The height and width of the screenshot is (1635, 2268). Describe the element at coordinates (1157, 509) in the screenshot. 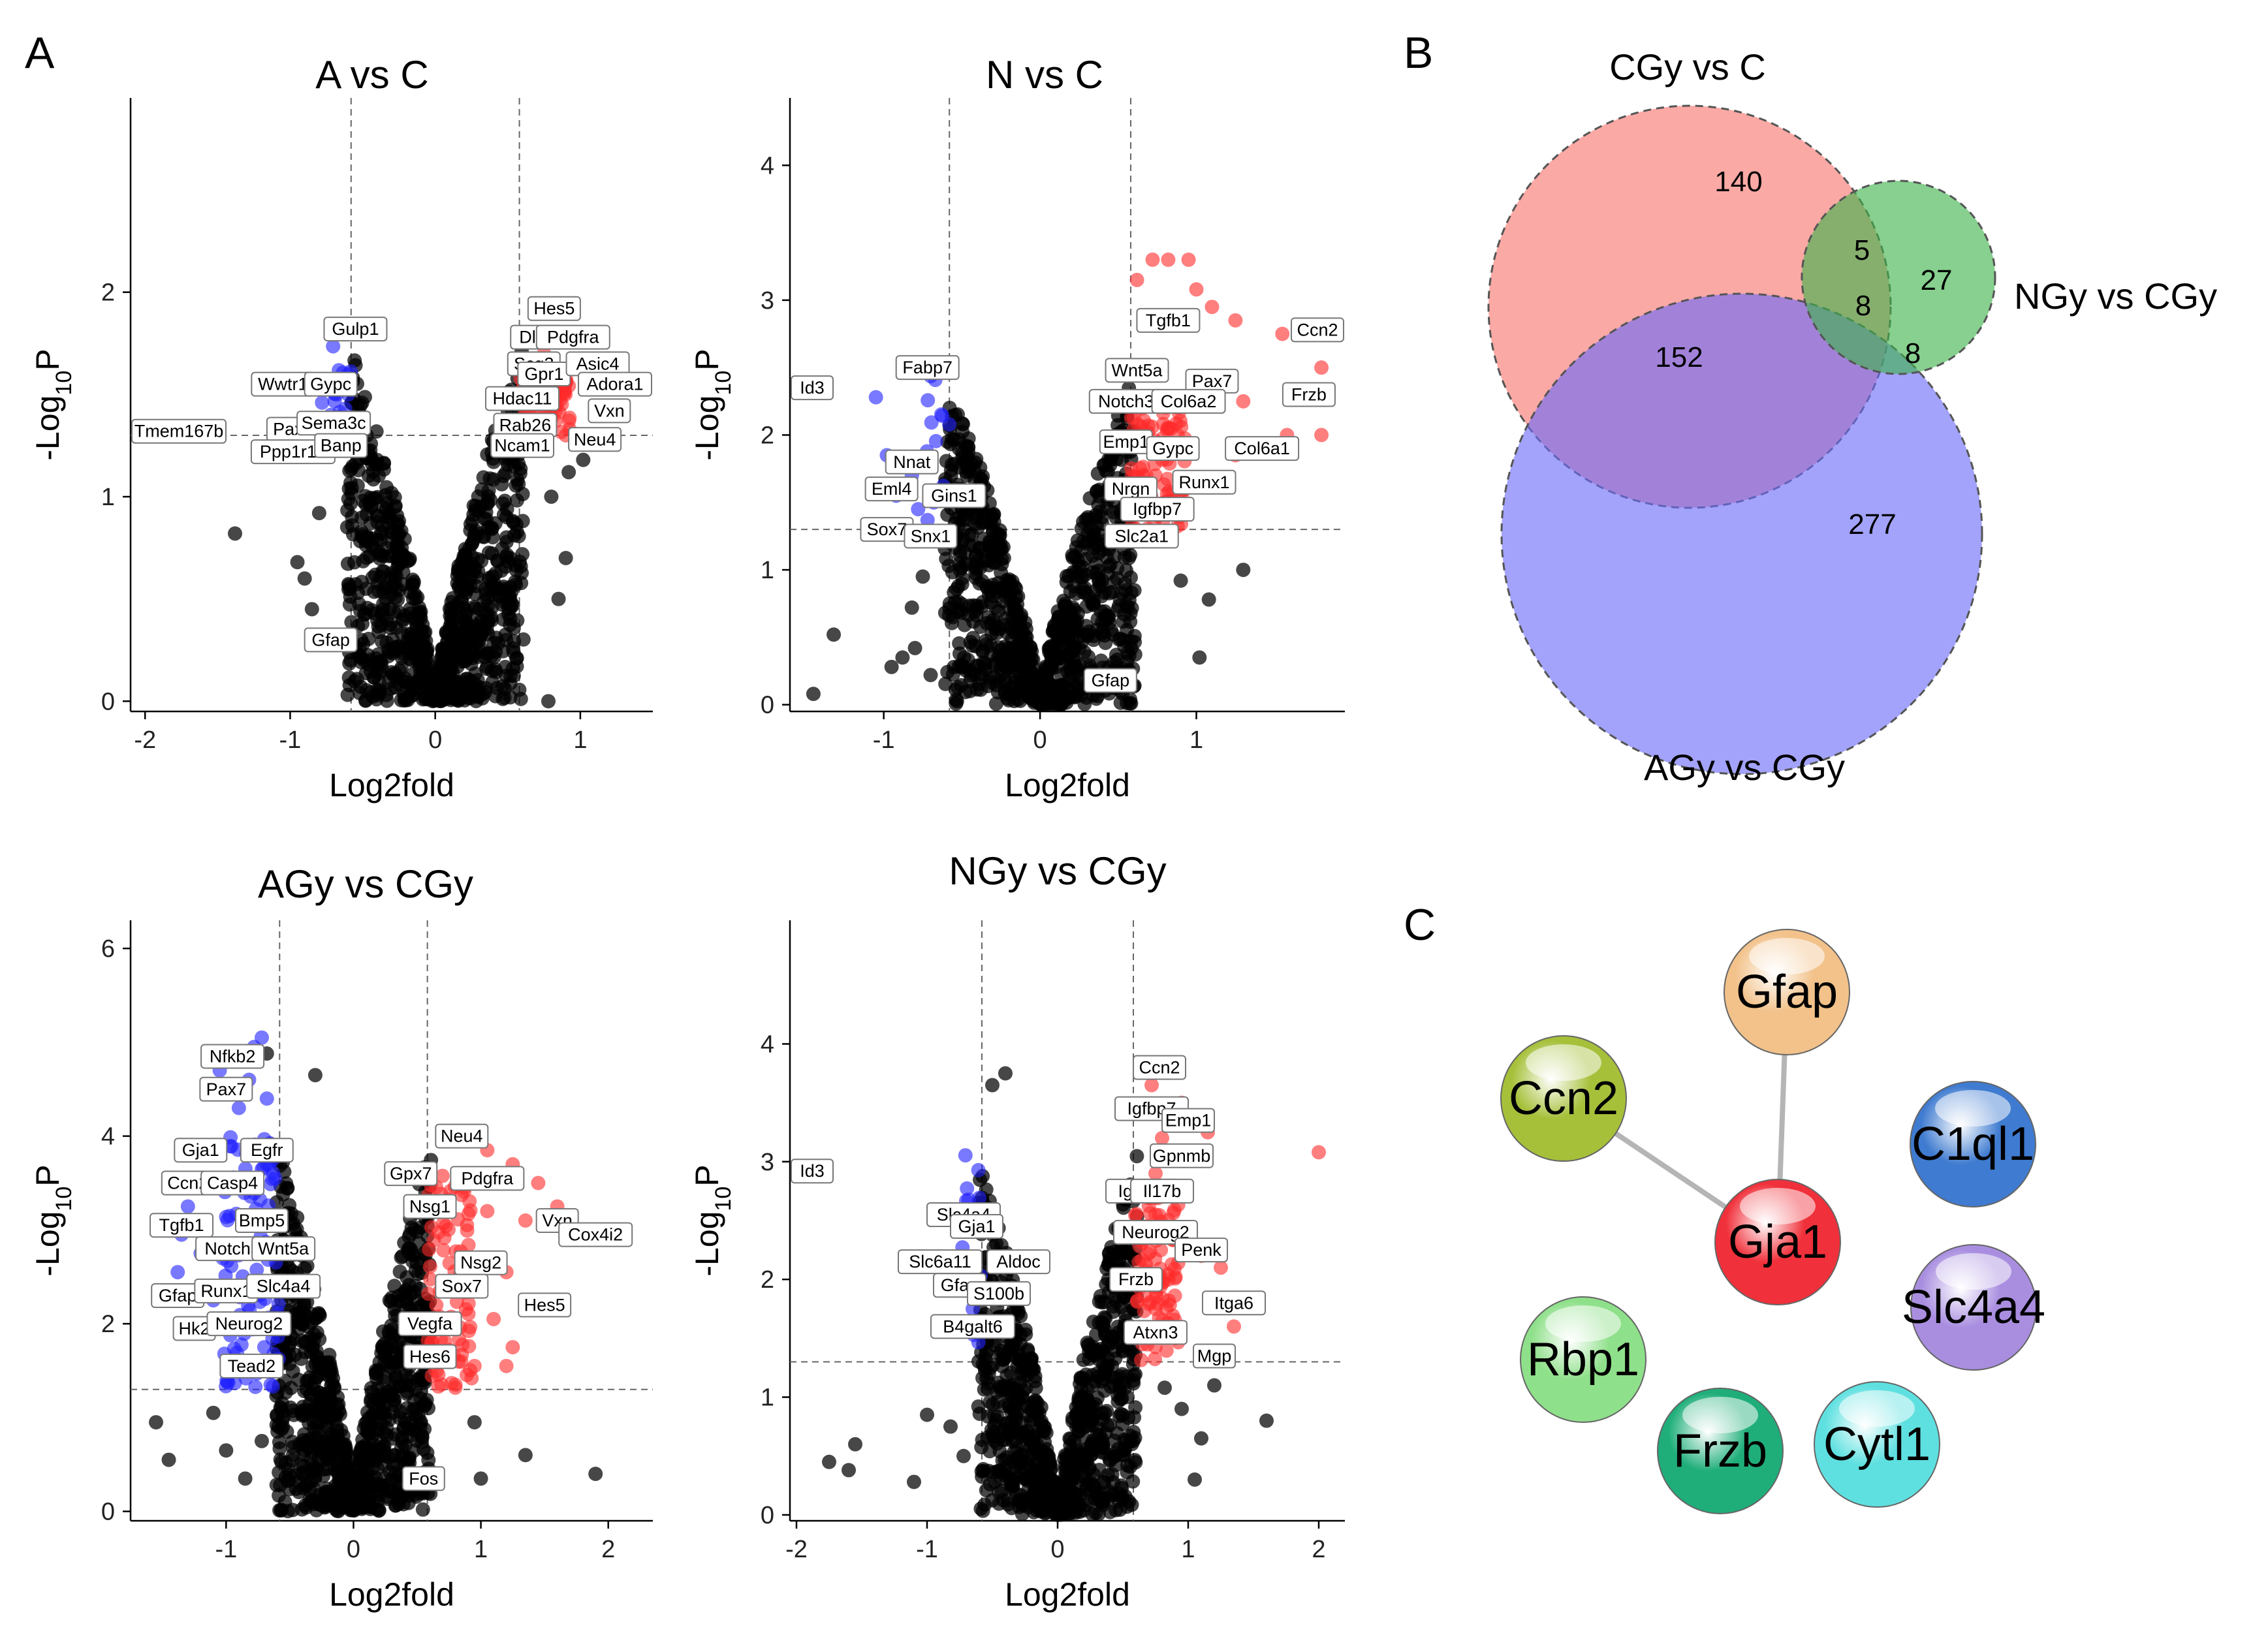

I see `gene-label: Igfbp7` at that location.